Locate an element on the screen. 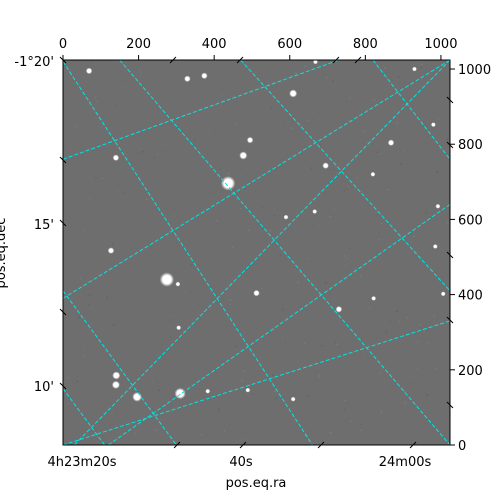  x-axis-label: pos.eq.ra is located at coordinates (256, 483).